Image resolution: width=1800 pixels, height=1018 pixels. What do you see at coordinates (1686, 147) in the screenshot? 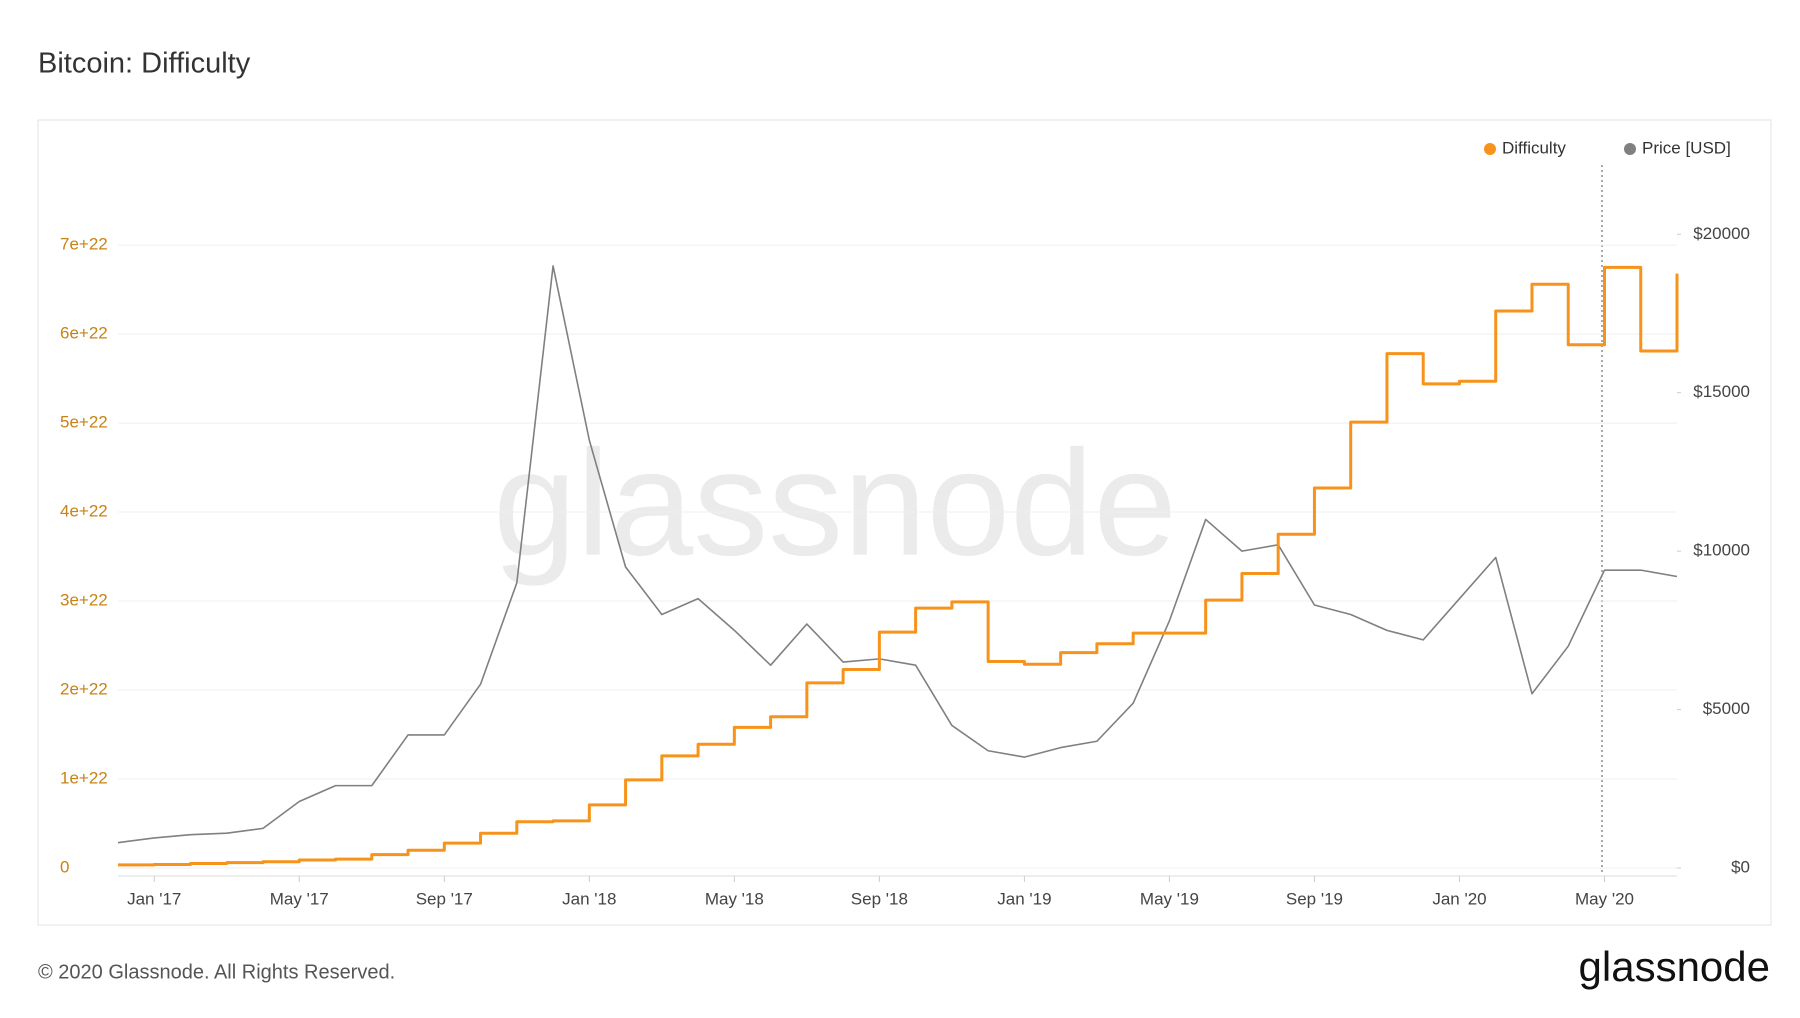
I see `legend-label: Price [USD]` at bounding box center [1686, 147].